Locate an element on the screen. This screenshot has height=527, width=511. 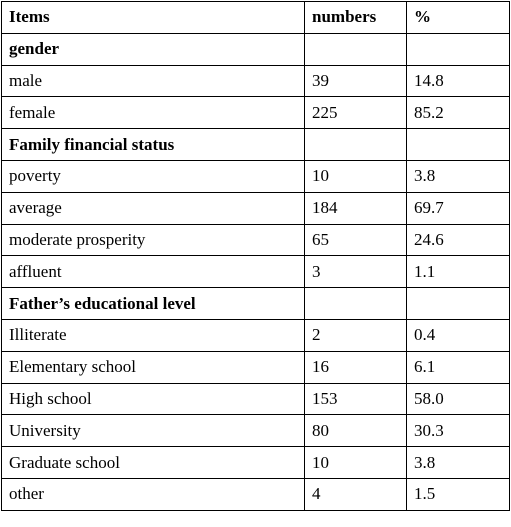
table-cell: 225 is located at coordinates (355, 113).